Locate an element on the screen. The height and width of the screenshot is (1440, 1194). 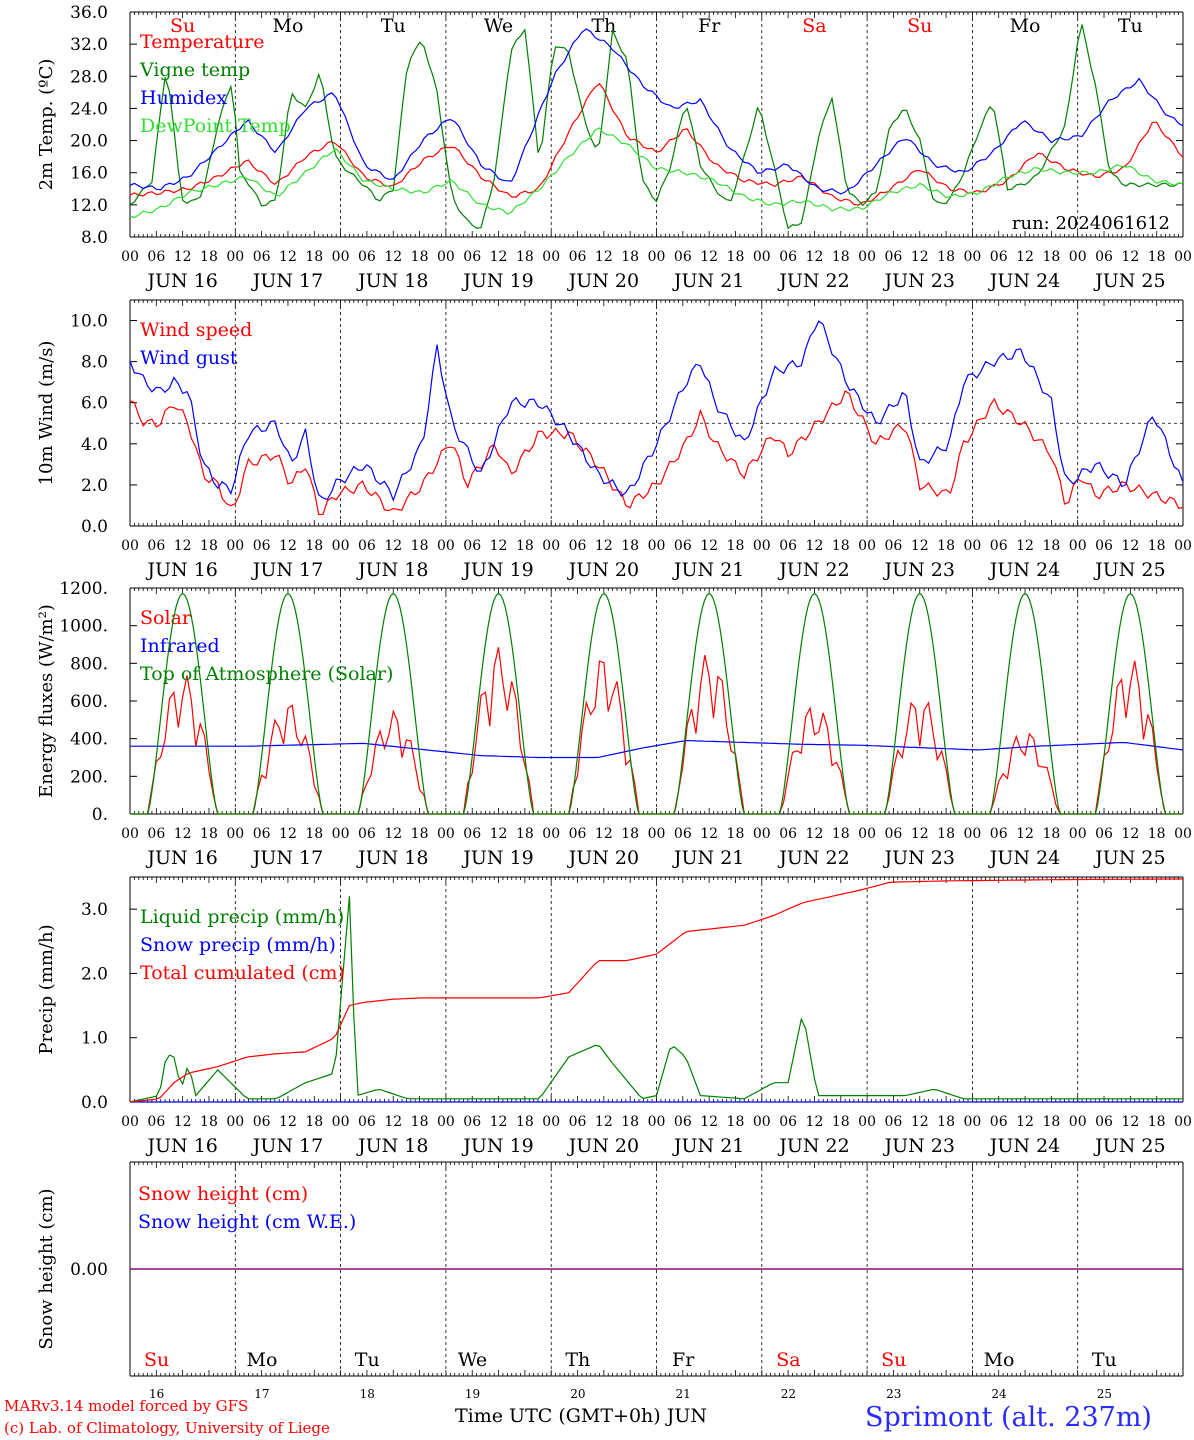
series-line-infrared is located at coordinates (657, 749).